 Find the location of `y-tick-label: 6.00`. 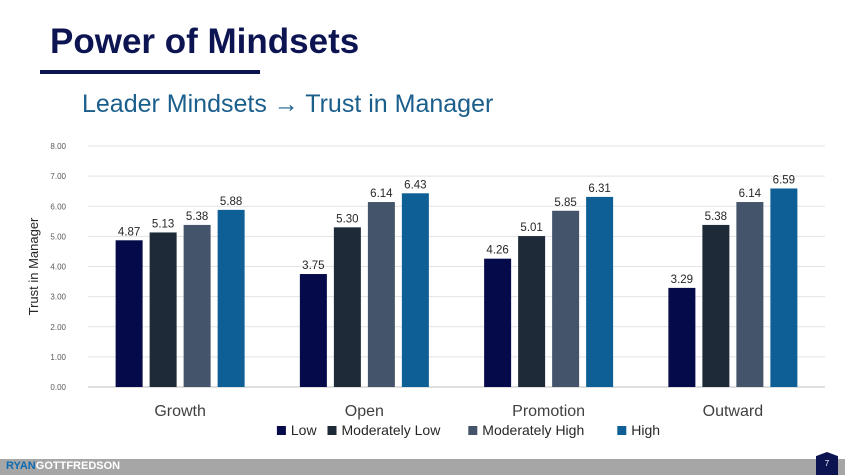

y-tick-label: 6.00 is located at coordinates (58, 206).